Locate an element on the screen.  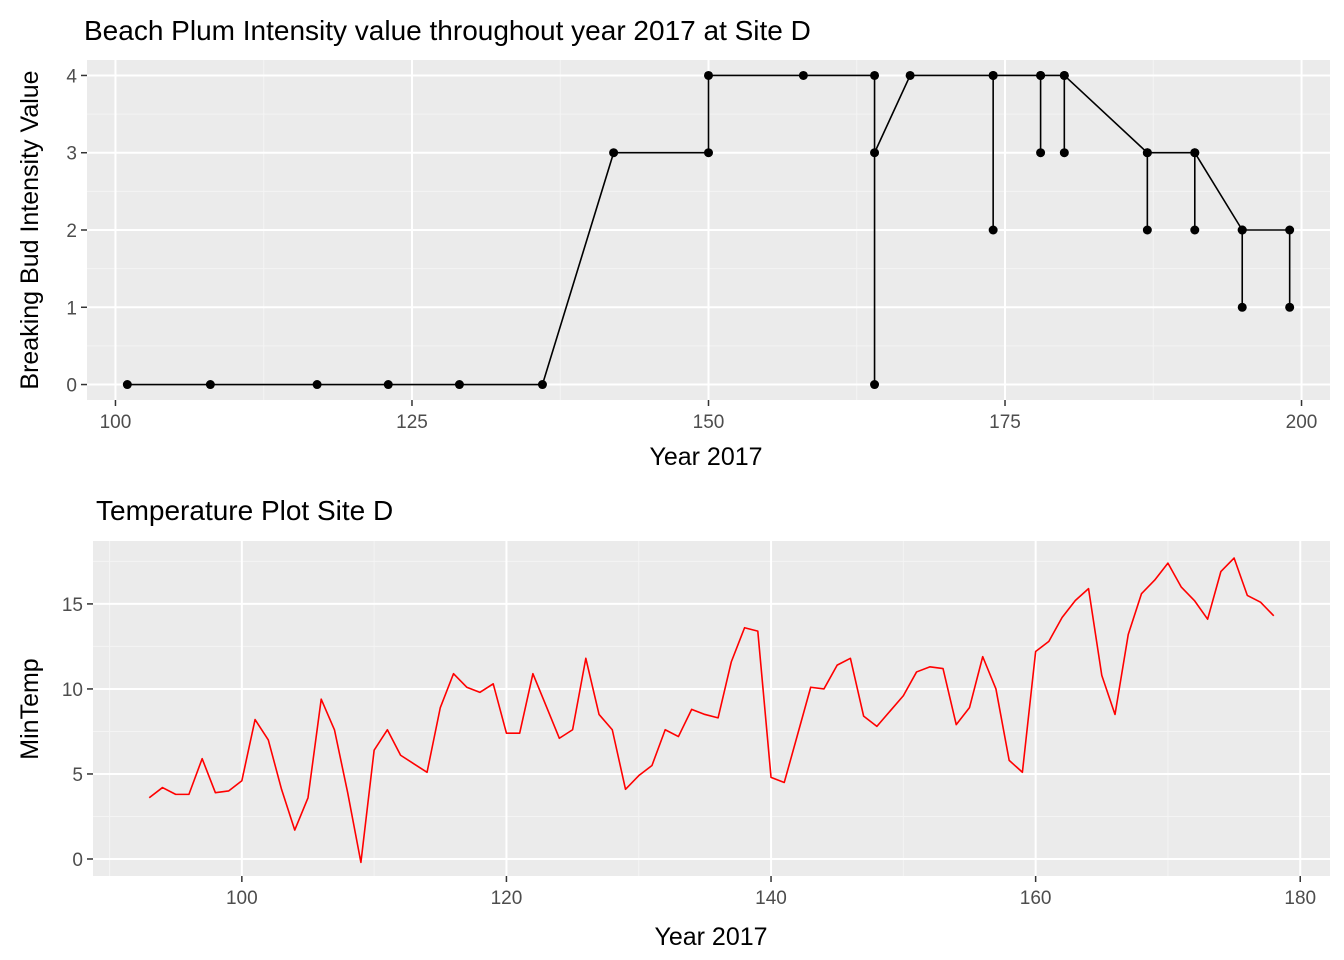
y-tick-label: 5 is located at coordinates (77, 775).